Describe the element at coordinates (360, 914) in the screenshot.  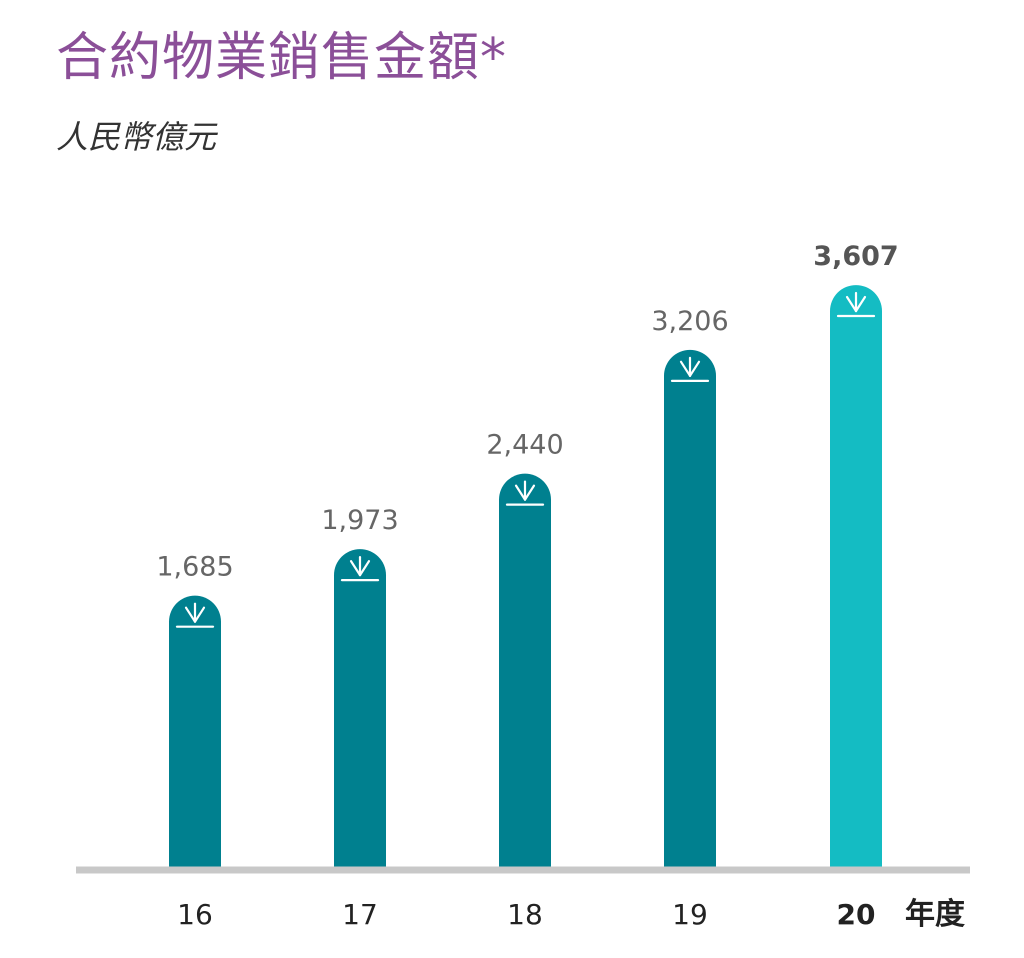
I see `tick-label-17: 17` at that location.